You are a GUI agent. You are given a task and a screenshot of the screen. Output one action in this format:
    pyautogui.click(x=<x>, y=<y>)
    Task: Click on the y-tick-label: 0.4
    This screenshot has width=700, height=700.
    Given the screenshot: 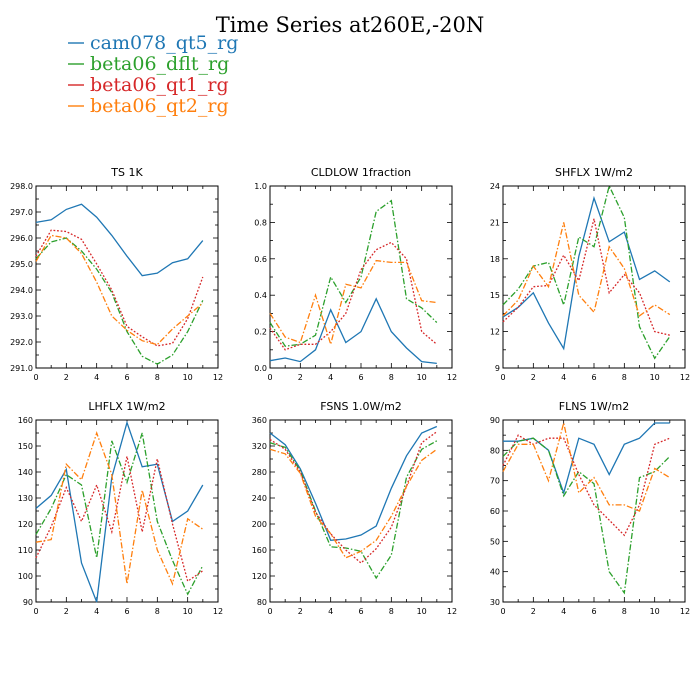 What is the action you would take?
    pyautogui.click(x=260, y=295)
    